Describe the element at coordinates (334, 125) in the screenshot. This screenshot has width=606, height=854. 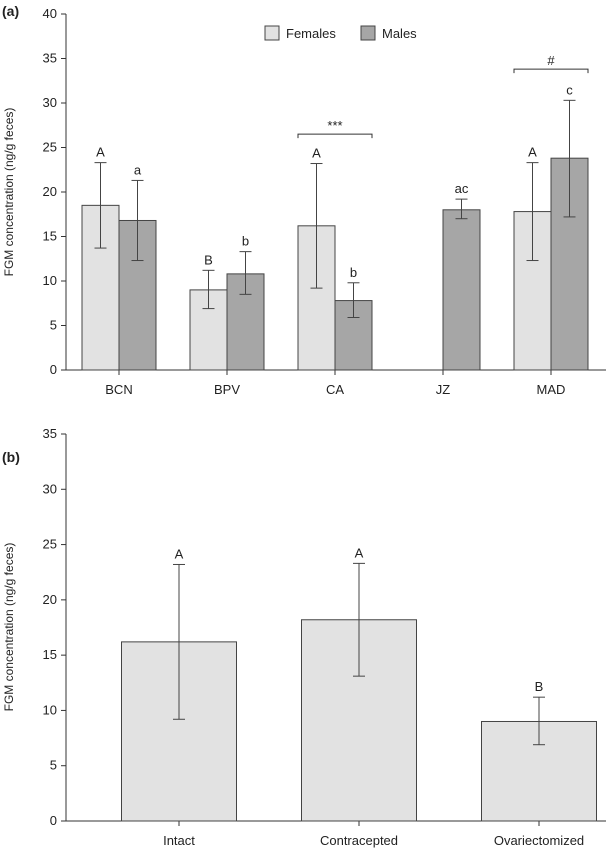
I see `significance-marker: ***` at that location.